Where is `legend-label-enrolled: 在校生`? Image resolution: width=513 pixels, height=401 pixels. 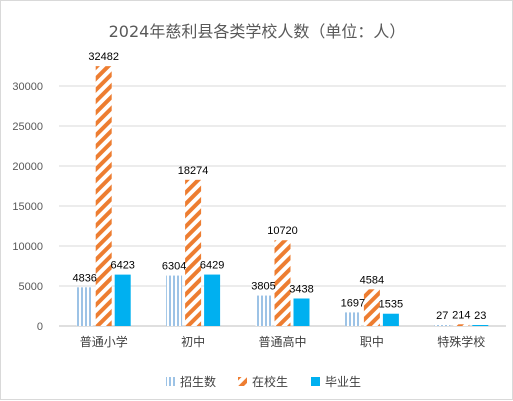 legend-label-enrolled: 在校生 is located at coordinates (270, 381).